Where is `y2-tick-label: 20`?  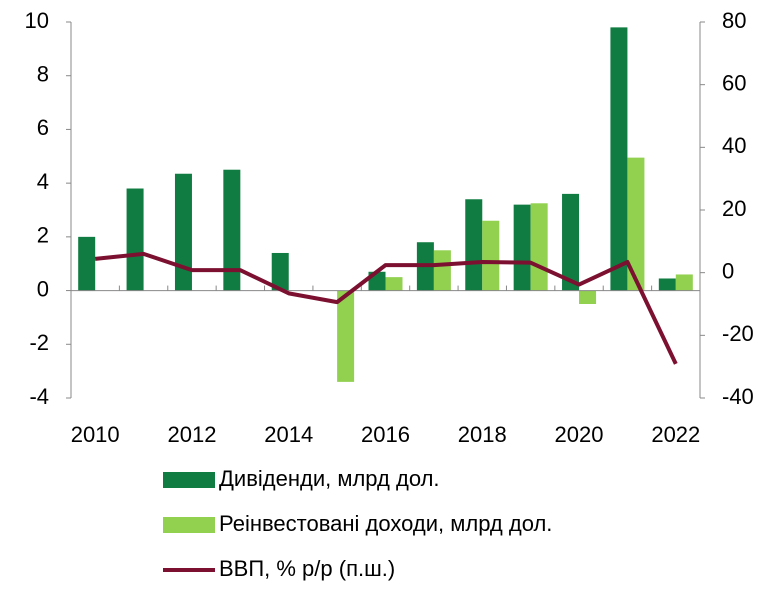 y2-tick-label: 20 is located at coordinates (734, 208).